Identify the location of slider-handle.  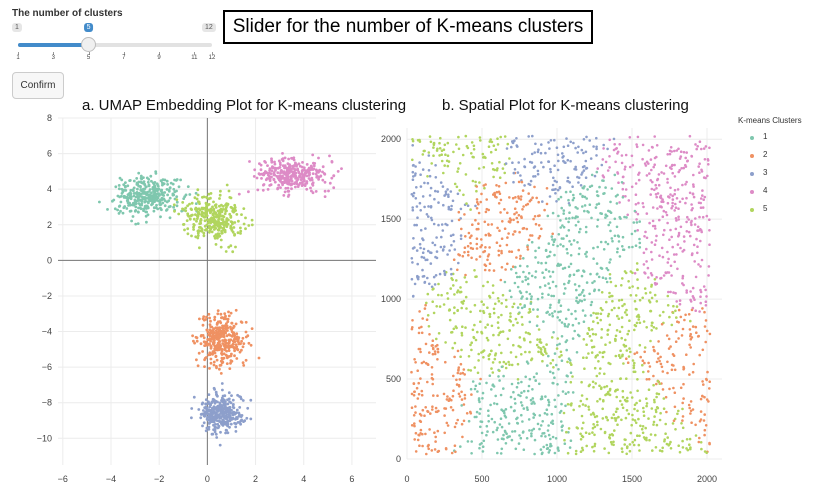
(89, 44).